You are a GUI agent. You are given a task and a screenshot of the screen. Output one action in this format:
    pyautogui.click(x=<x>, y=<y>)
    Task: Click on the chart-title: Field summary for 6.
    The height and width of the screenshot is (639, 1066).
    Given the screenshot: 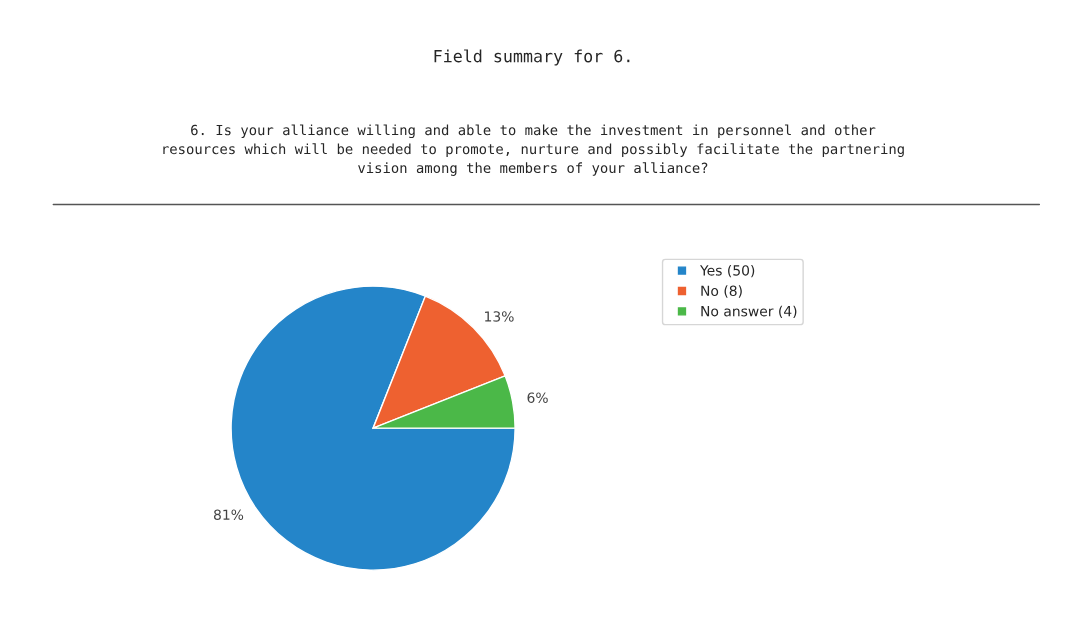 What is the action you would take?
    pyautogui.click(x=532, y=57)
    